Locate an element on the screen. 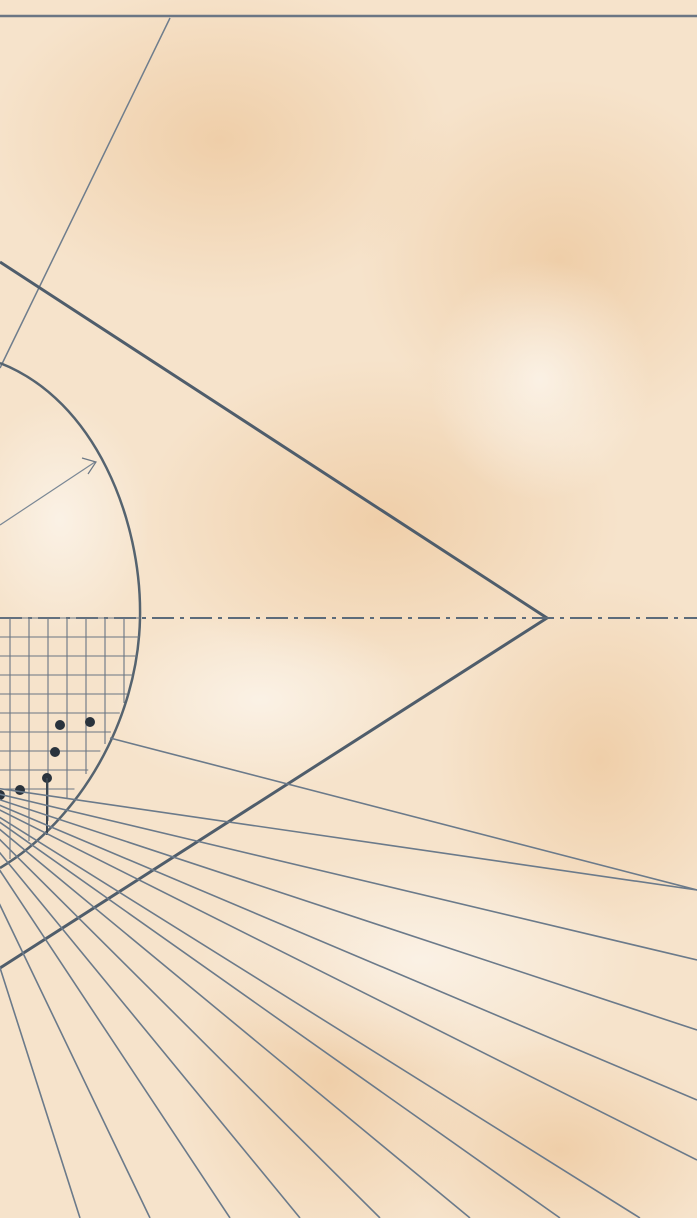 This screenshot has height=1218, width=697. grid-hatching is located at coordinates (70, 738).